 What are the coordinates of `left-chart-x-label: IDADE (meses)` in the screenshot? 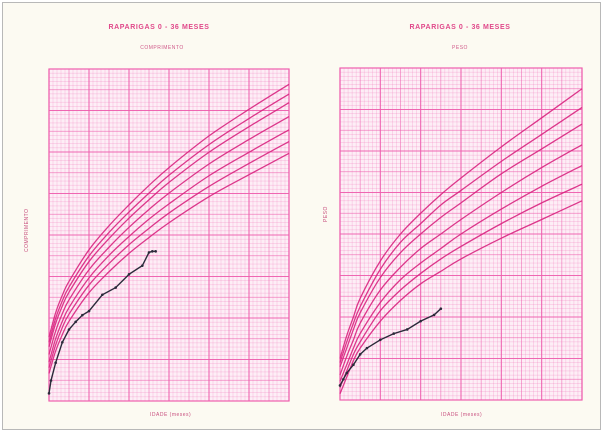 It's located at (171, 415).